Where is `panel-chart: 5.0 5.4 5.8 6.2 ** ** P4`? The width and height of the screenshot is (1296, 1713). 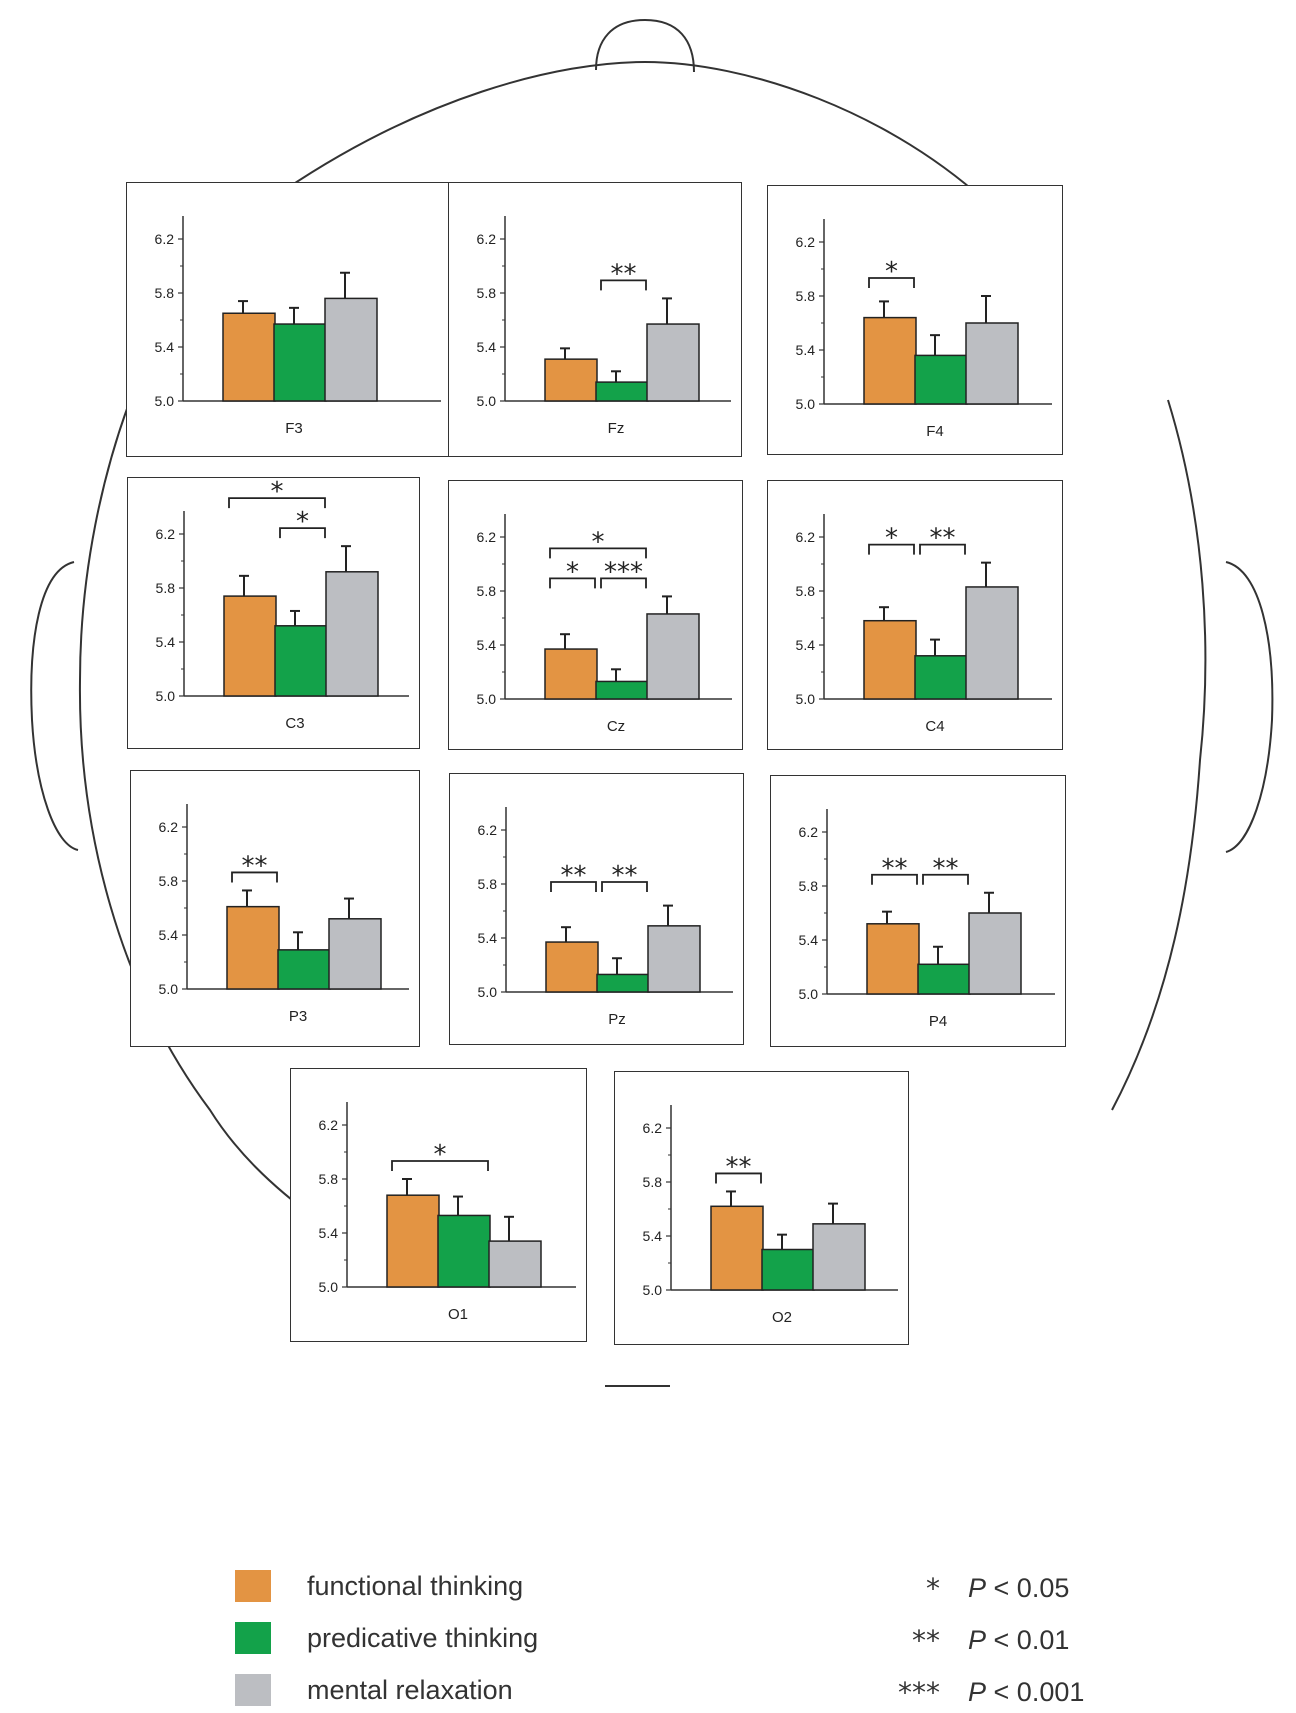 panel-chart: 5.0 5.4 5.8 6.2 ** ** P4 is located at coordinates (927, 919).